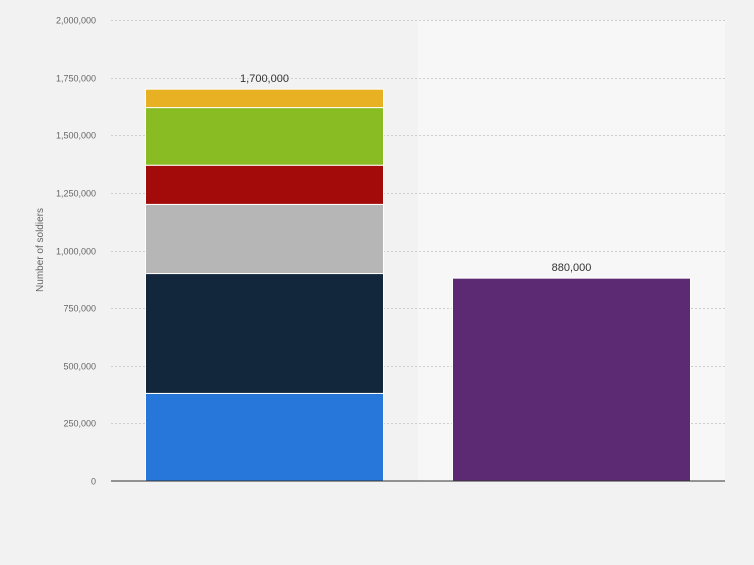 The image size is (754, 565). I want to click on bar-1-total-label: 1,700,000, so click(264, 79).